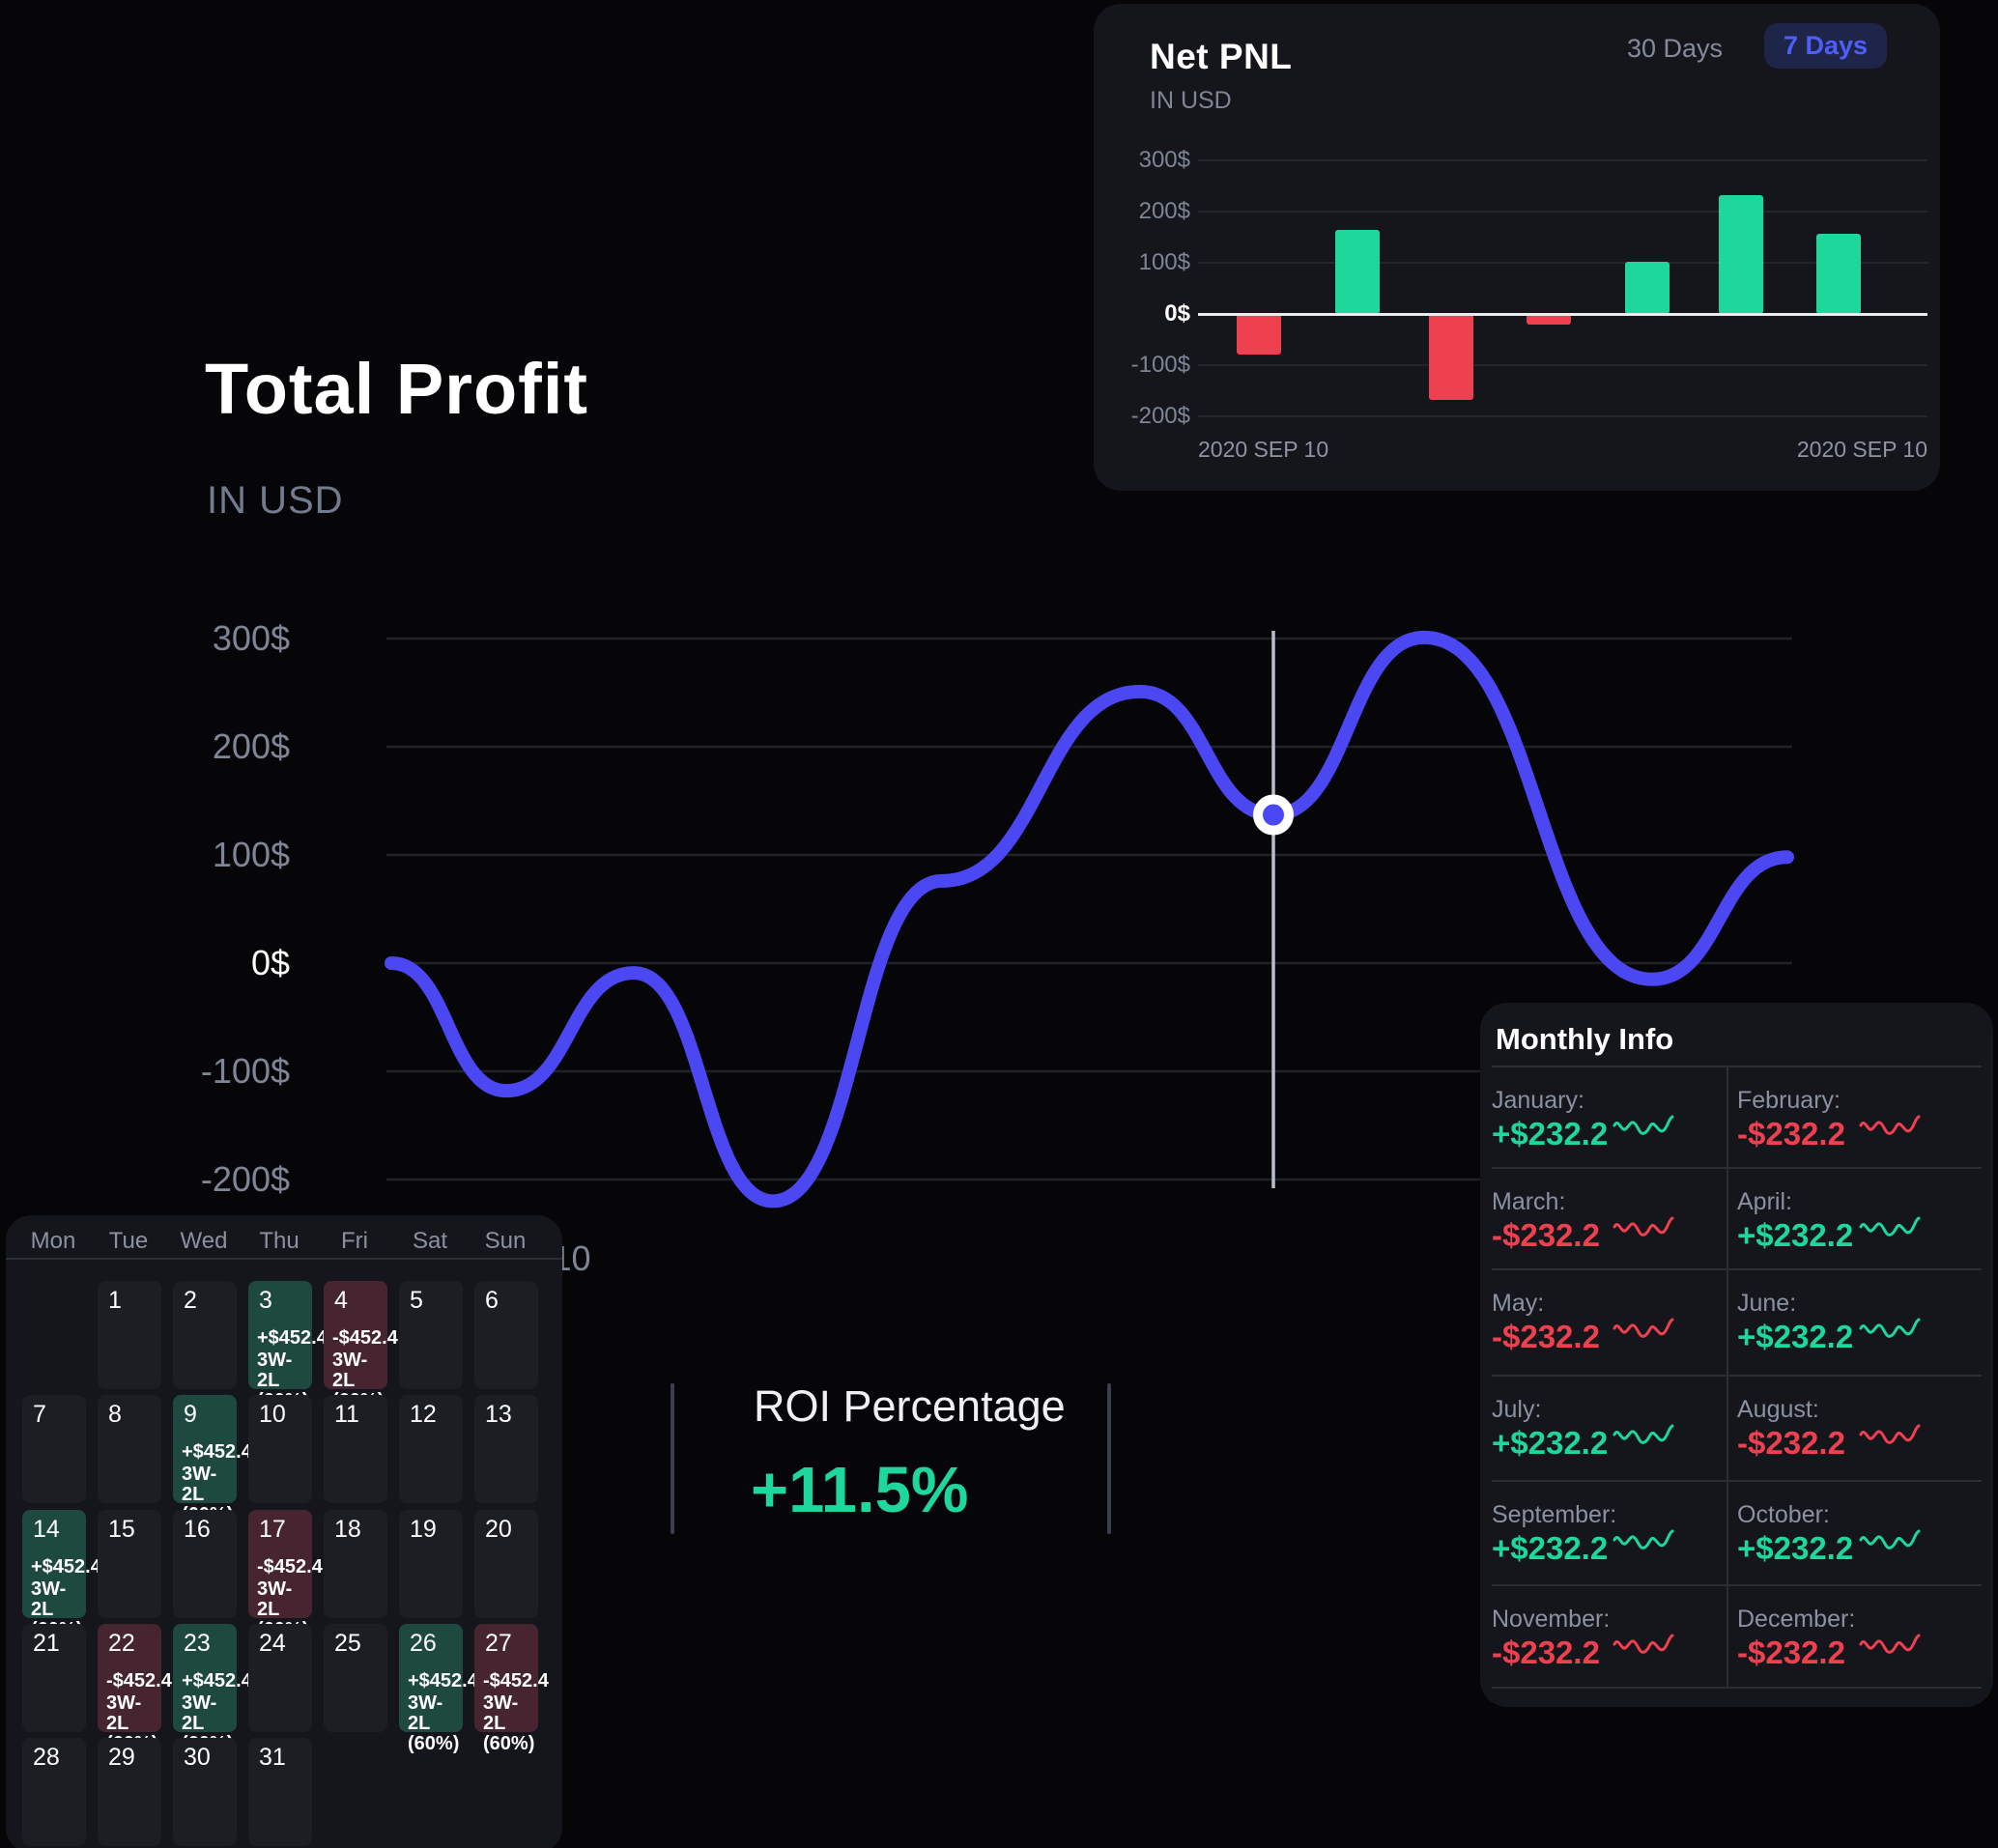 The height and width of the screenshot is (1848, 1998). I want to click on total-profit-subtitle: IN USD, so click(275, 500).